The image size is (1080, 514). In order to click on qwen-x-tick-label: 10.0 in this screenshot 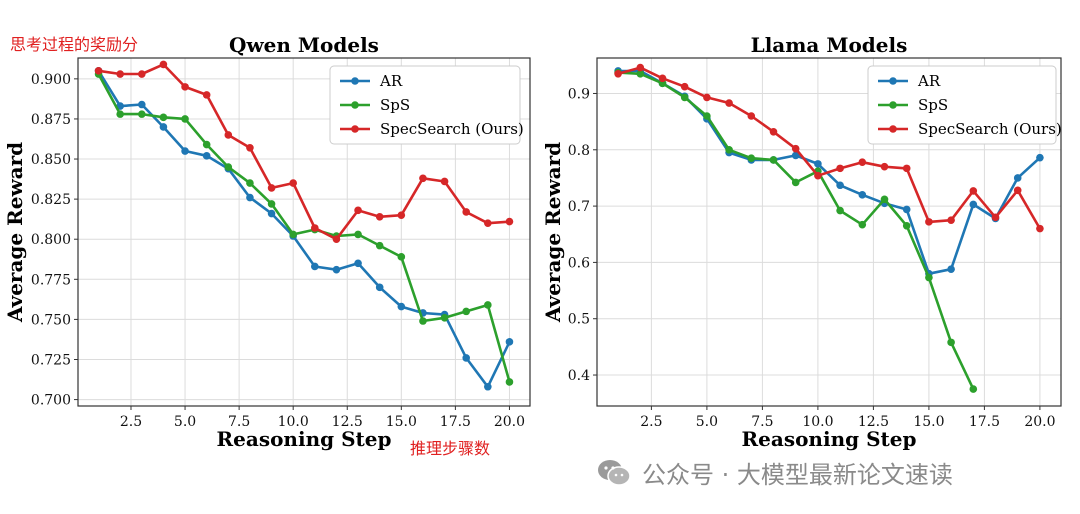, I will do `click(293, 422)`.